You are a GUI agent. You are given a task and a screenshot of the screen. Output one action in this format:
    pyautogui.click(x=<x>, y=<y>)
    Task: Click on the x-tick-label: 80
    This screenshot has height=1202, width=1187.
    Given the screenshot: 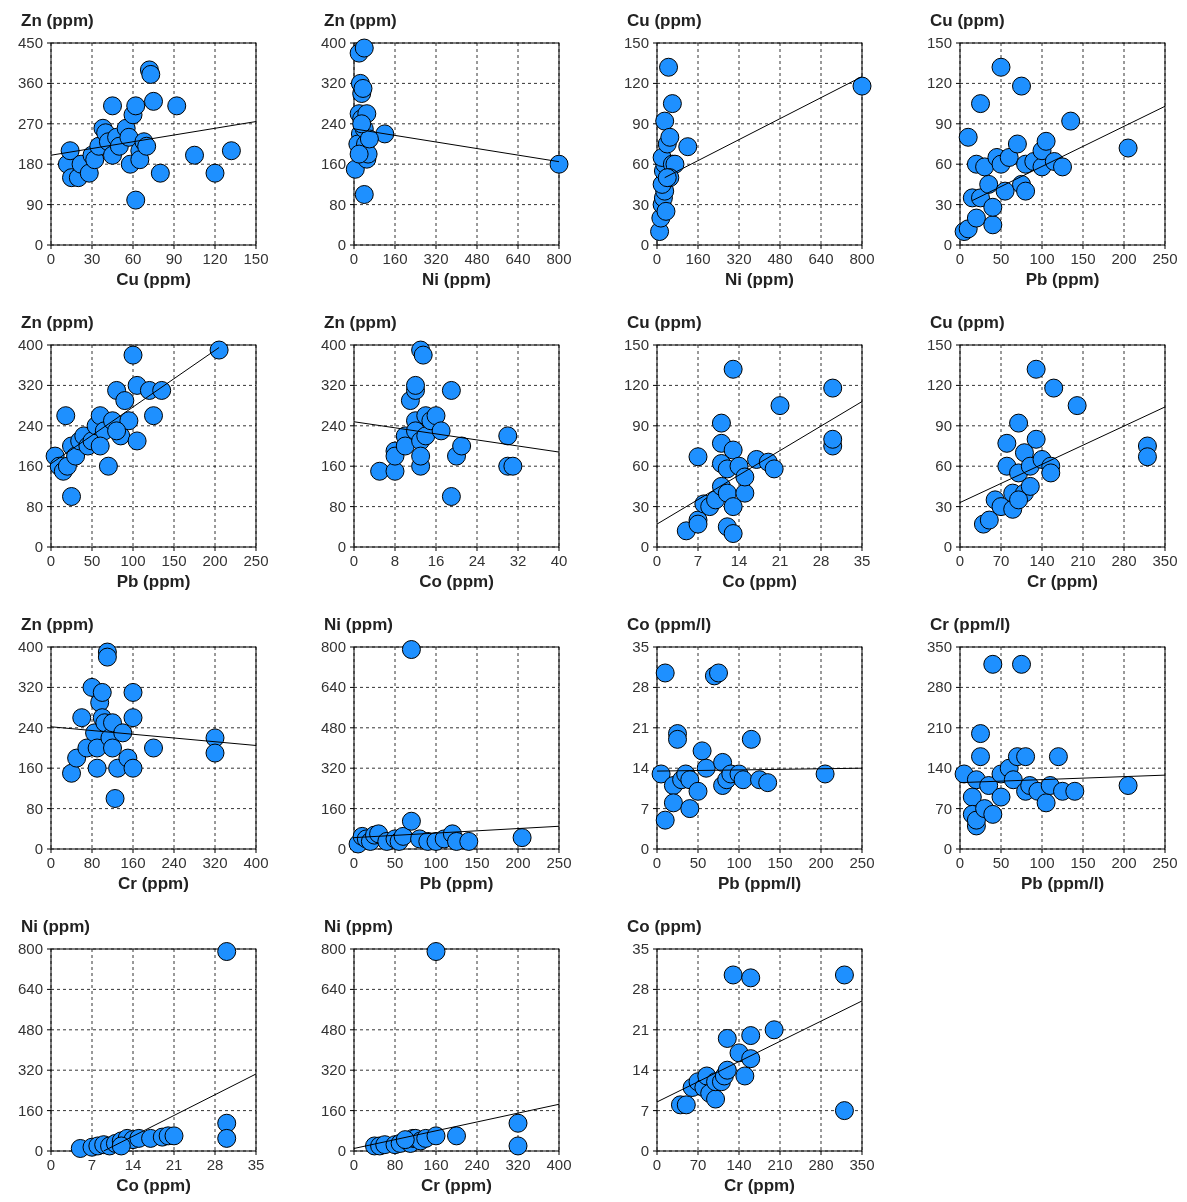 What is the action you would take?
    pyautogui.click(x=395, y=1164)
    